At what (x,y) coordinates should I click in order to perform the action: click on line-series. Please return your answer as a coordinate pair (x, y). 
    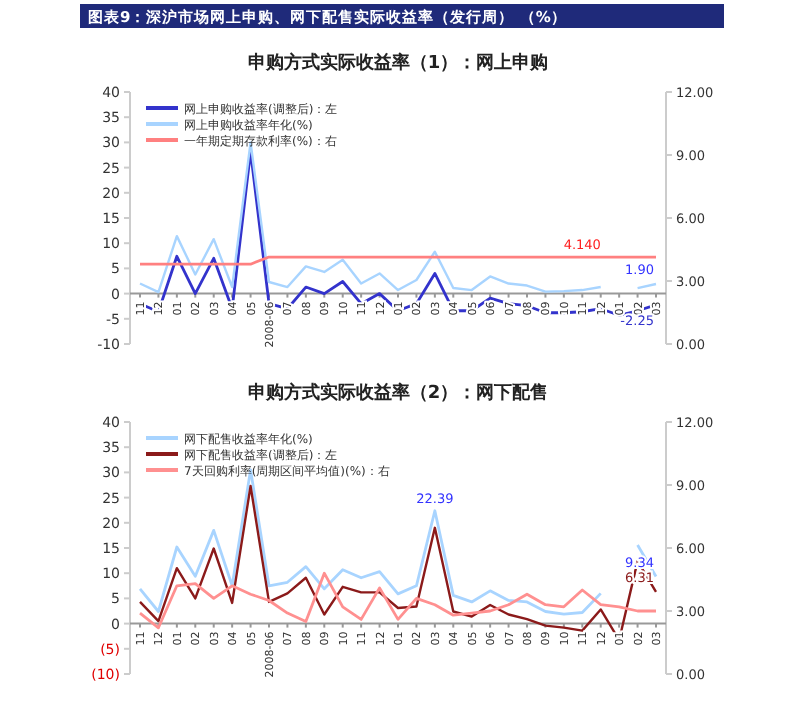
    Looking at the image, I should click on (398, 600).